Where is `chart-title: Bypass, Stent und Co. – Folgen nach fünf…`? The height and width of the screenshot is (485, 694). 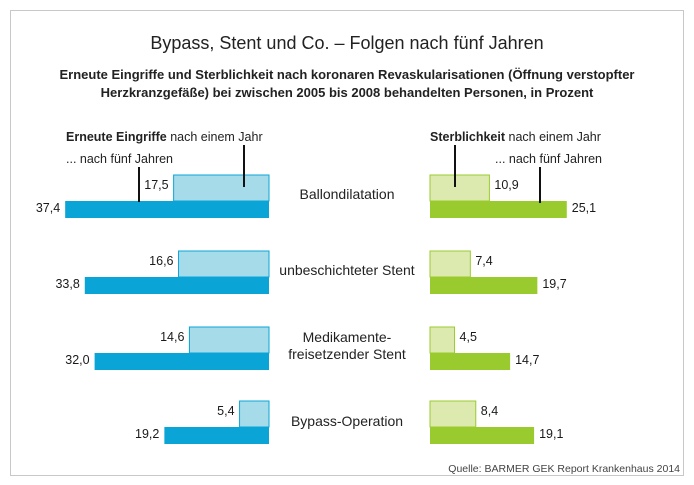 chart-title: Bypass, Stent und Co. – Folgen nach fünf… is located at coordinates (347, 43).